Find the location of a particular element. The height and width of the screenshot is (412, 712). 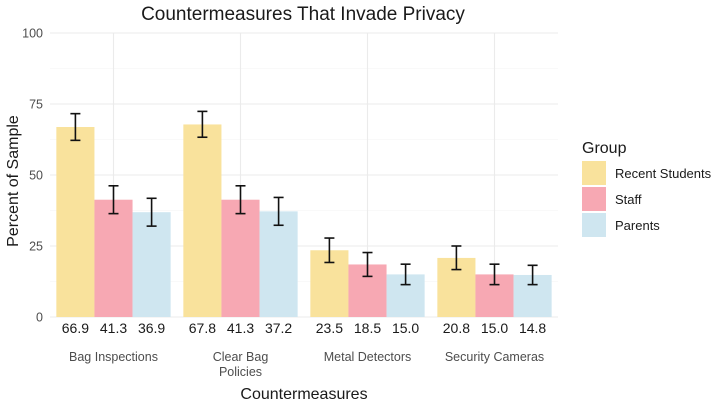

legend-label: Recent Students is located at coordinates (663, 173).